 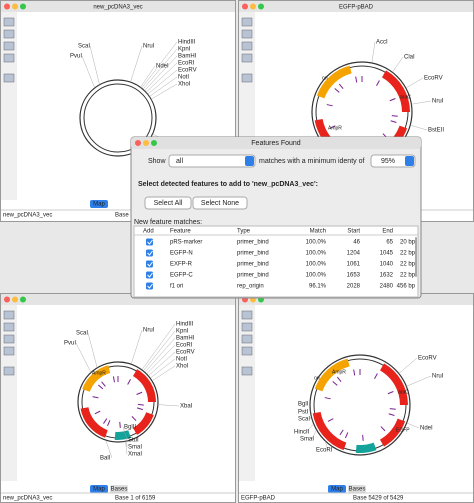 What do you see at coordinates (244, 232) in the screenshot?
I see `column-header: Type` at bounding box center [244, 232].